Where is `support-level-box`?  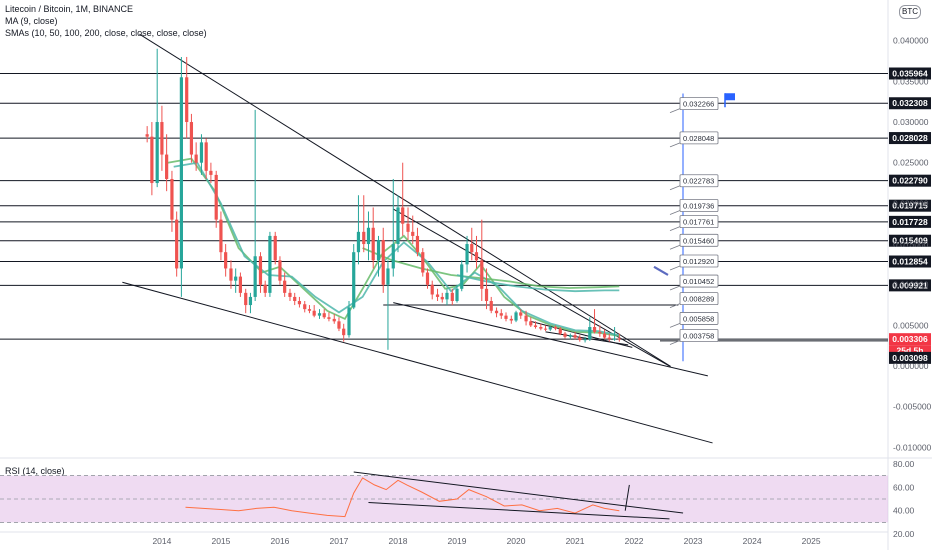
support-level-box is located at coordinates (910, 357).